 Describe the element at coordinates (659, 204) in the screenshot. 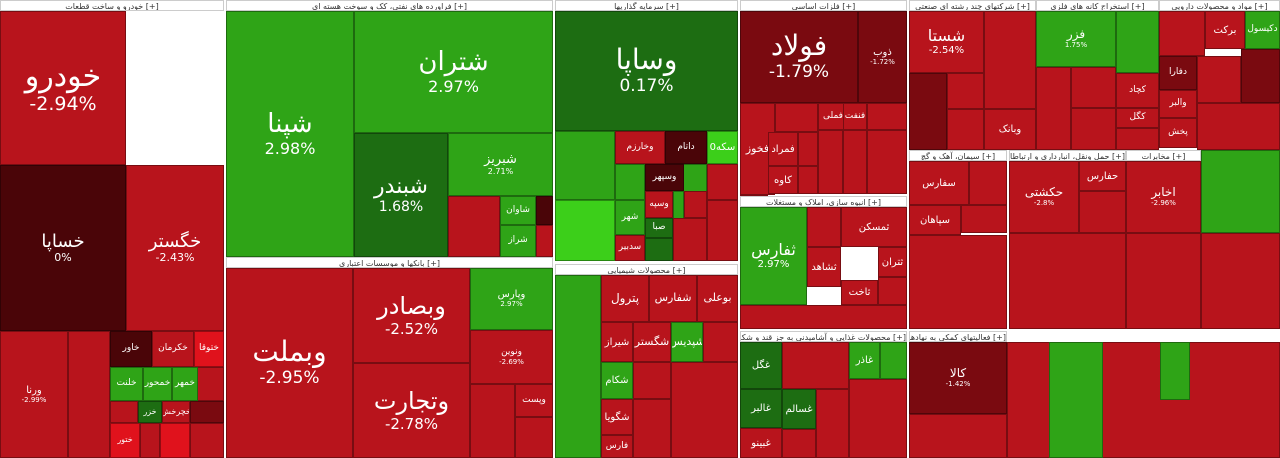

I see `treemap-tile: وسپه` at that location.